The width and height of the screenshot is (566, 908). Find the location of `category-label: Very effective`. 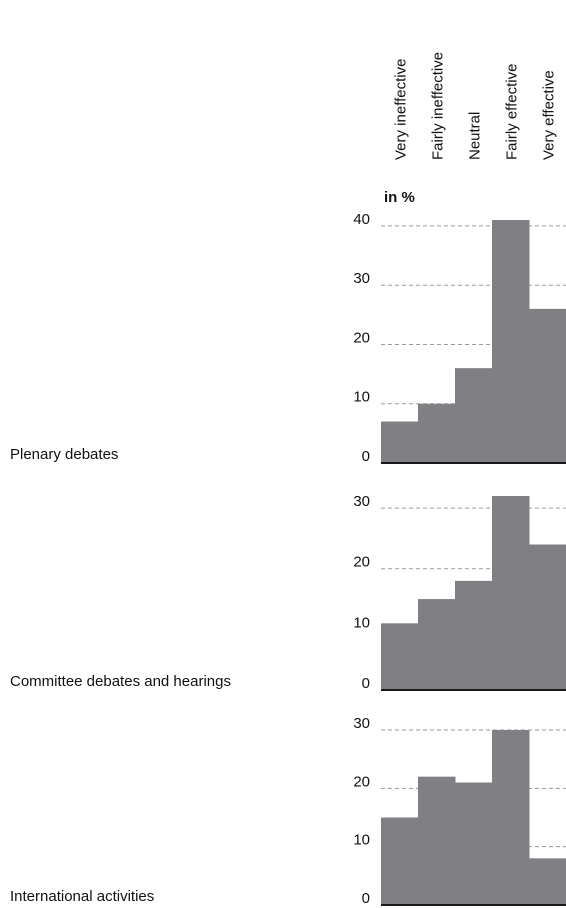

category-label: Very effective is located at coordinates (548, 115).